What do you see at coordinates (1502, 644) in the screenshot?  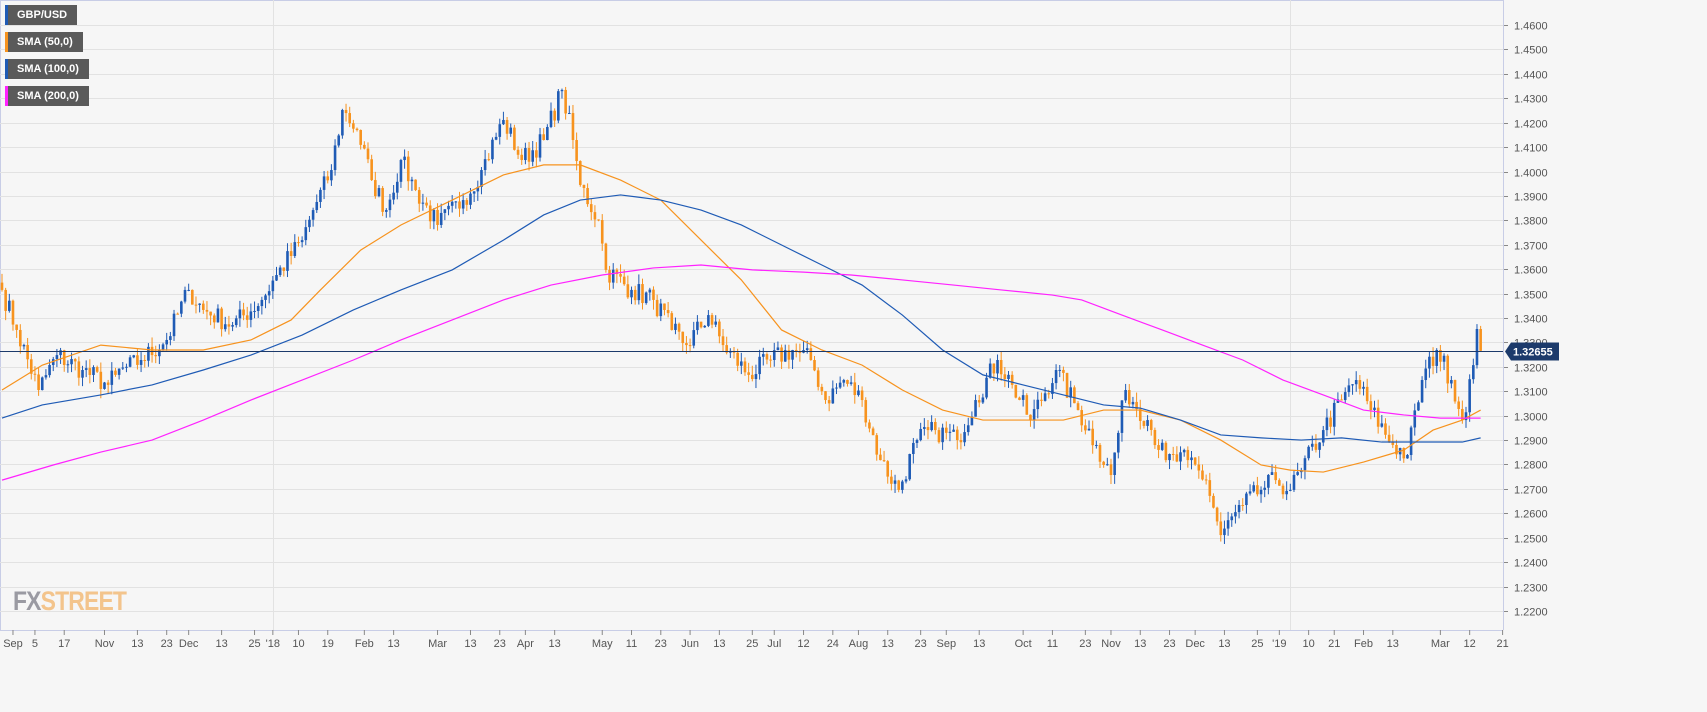 I see `x-tick-label: 21` at bounding box center [1502, 644].